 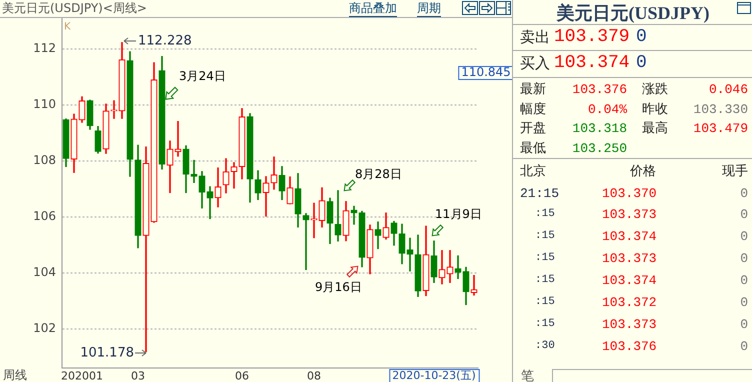 What do you see at coordinates (434, 375) in the screenshot?
I see `text: 2020-10-23(五)` at bounding box center [434, 375].